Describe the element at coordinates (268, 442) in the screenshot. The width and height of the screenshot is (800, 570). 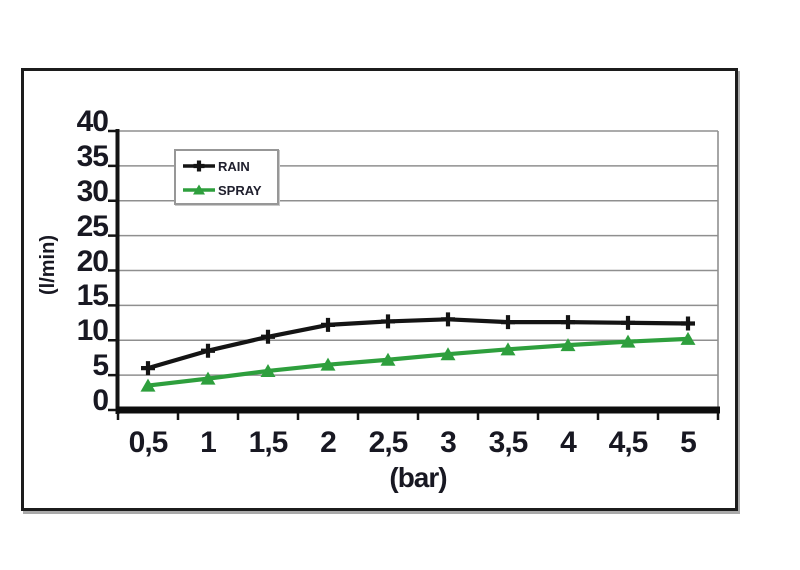
I see `x-tick-label-2: 1,5` at that location.